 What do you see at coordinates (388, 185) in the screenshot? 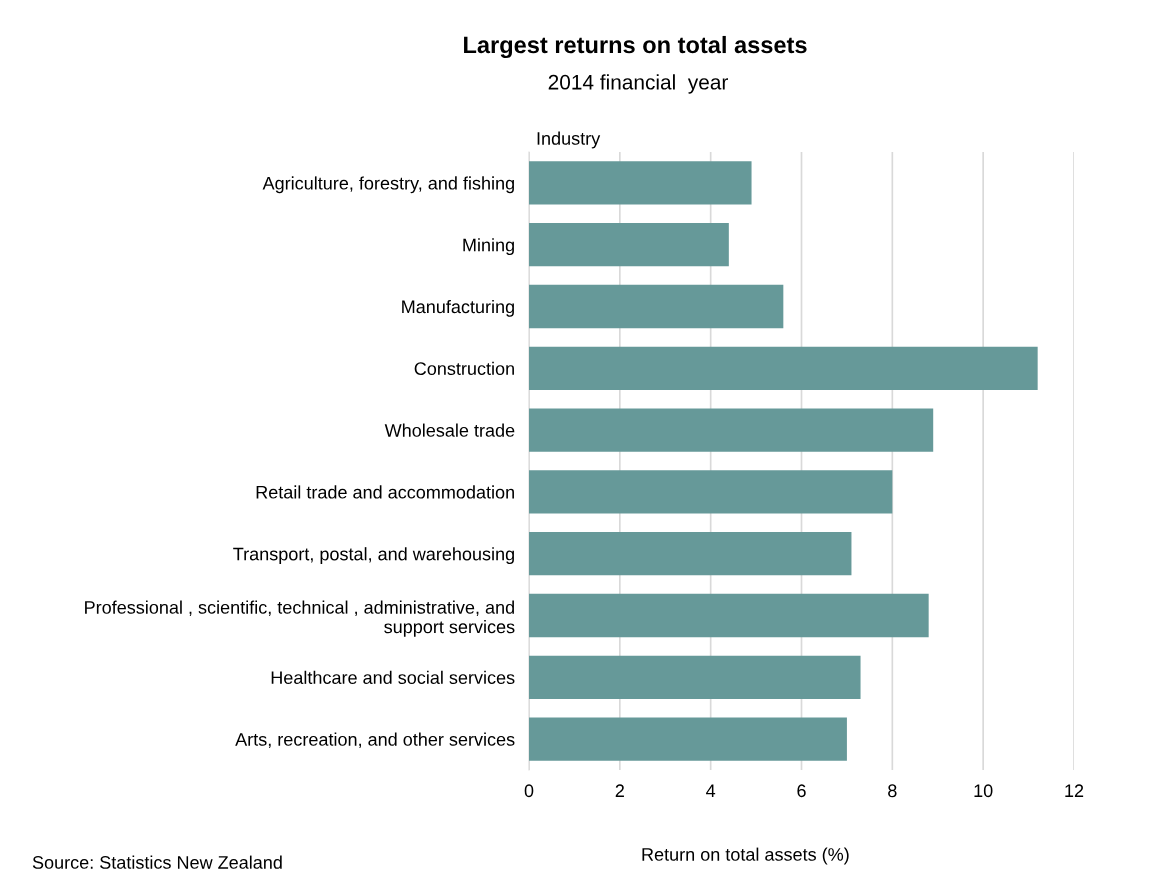
I see `y-tick-label: Agriculture, forestry, and fishing` at bounding box center [388, 185].